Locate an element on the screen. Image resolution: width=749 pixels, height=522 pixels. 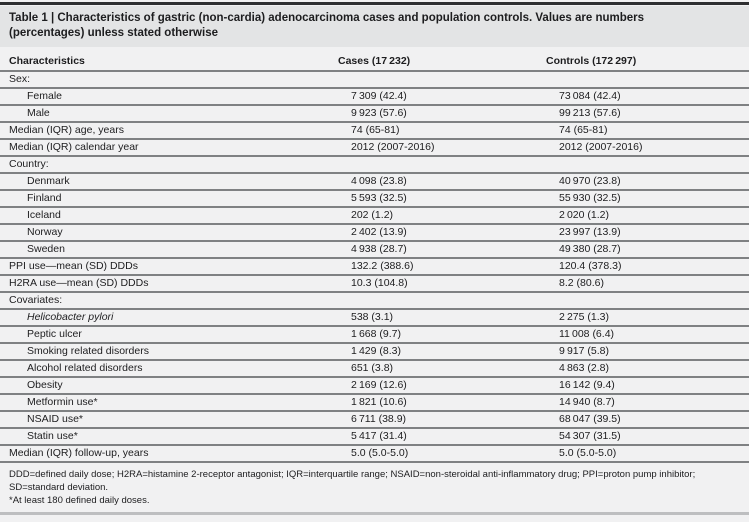
row-cases-value: 1 429 (8.3) is located at coordinates (376, 351).